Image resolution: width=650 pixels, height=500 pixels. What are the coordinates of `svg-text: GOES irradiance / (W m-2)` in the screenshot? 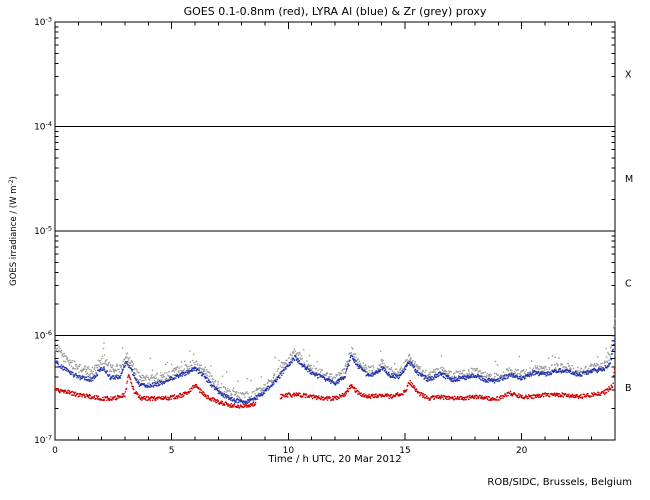 It's located at (13, 231).